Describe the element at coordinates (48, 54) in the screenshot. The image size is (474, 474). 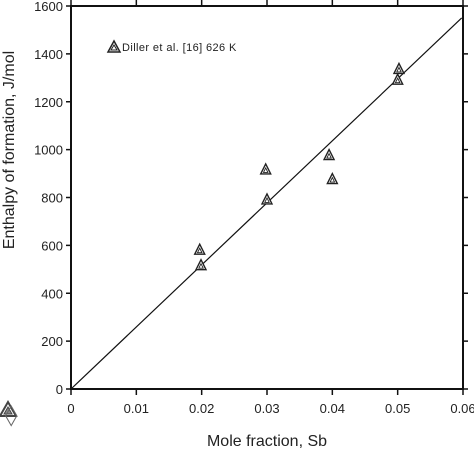
I see `y-tick-label: 1400` at that location.